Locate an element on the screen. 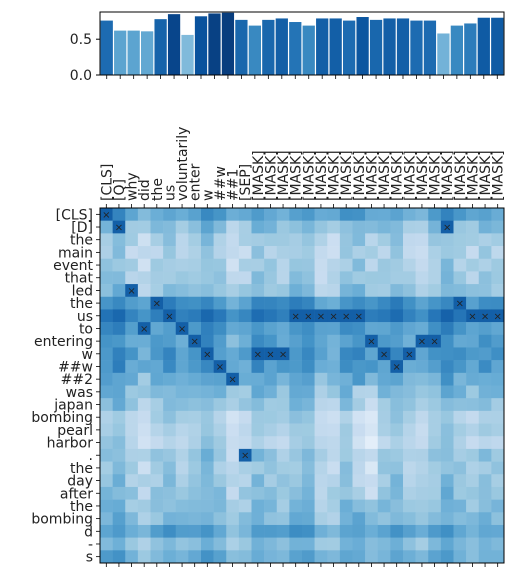 The width and height of the screenshot is (518, 580). heatmap-x-tick-label: ##w is located at coordinates (221, 183).